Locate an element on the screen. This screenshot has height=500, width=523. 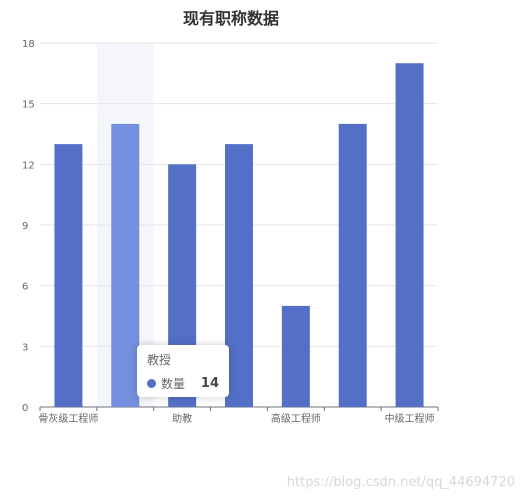
tooltip-row: 数量 14 is located at coordinates (183, 383).